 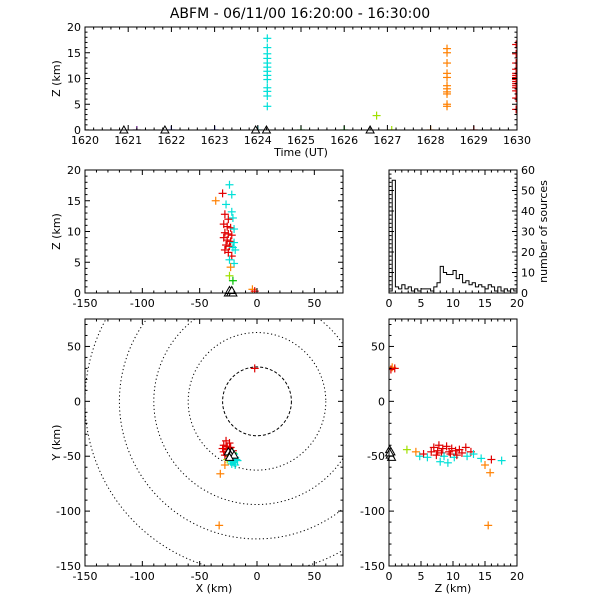 I want to click on height-y-panel: 0 5 10 15 20 -150 -100 -50 0 50 Z (km), so click(x=442, y=456).